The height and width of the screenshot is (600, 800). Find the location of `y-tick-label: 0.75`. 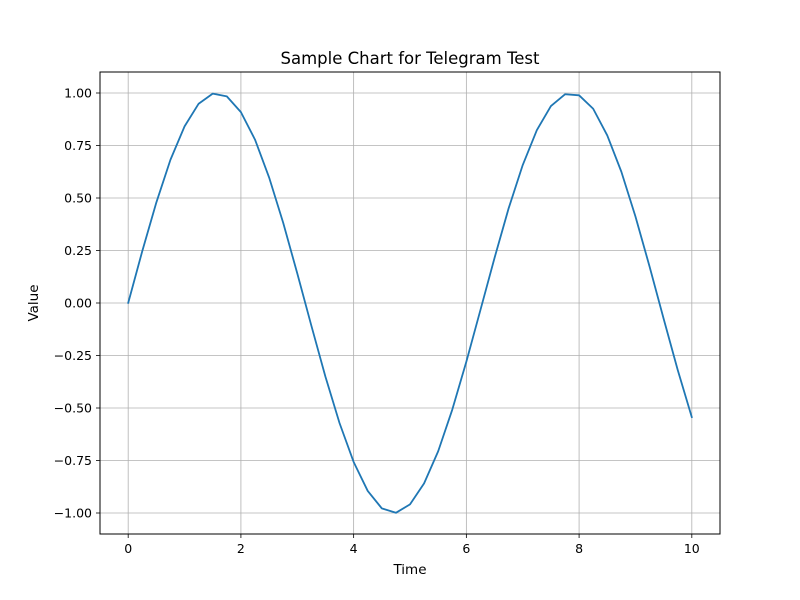

y-tick-label: 0.75 is located at coordinates (78, 145).